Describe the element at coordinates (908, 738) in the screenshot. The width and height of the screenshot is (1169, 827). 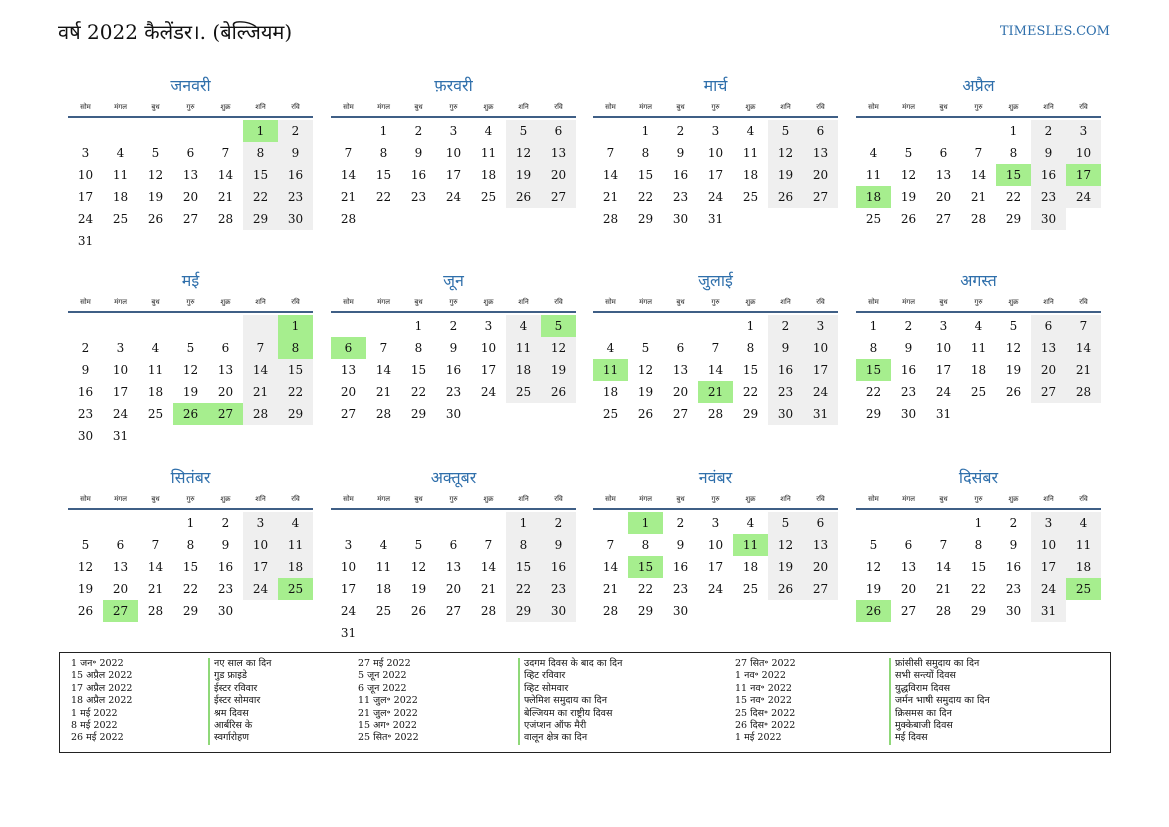
I see `holiday-name: मई दिवस` at that location.